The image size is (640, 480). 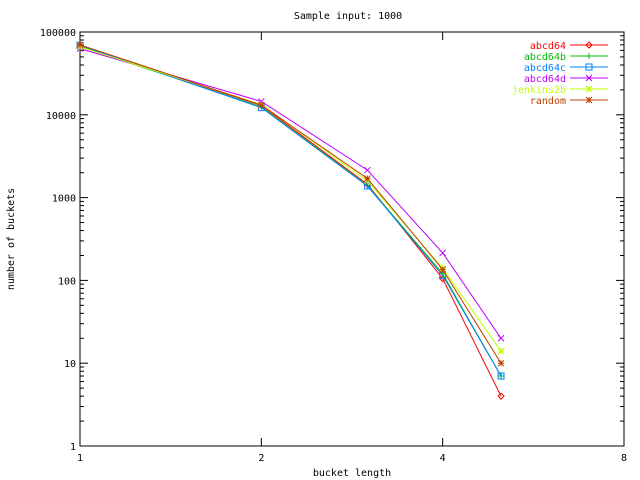 What do you see at coordinates (545, 68) in the screenshot?
I see `legend-label: abcd64c` at bounding box center [545, 68].